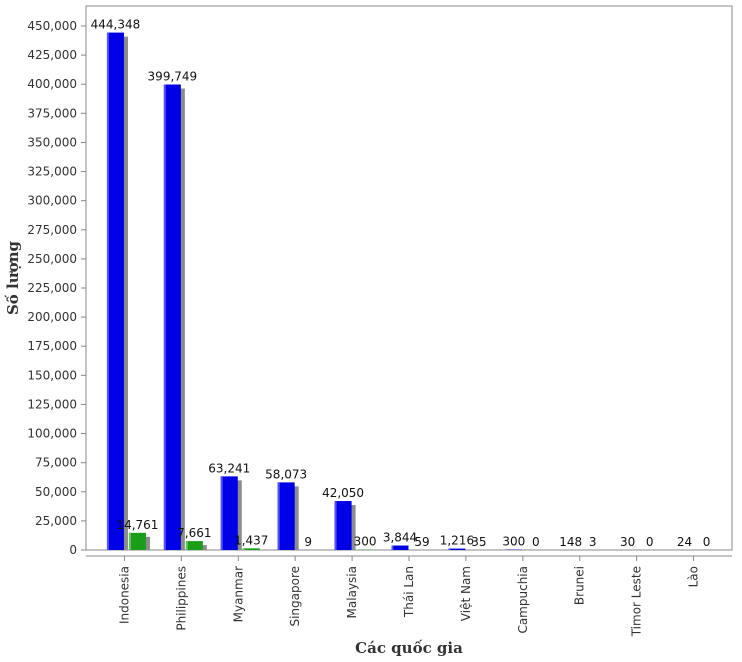 Image resolution: width=742 pixels, height=662 pixels. Describe the element at coordinates (400, 538) in the screenshot. I see `data-label: 3,844` at that location.